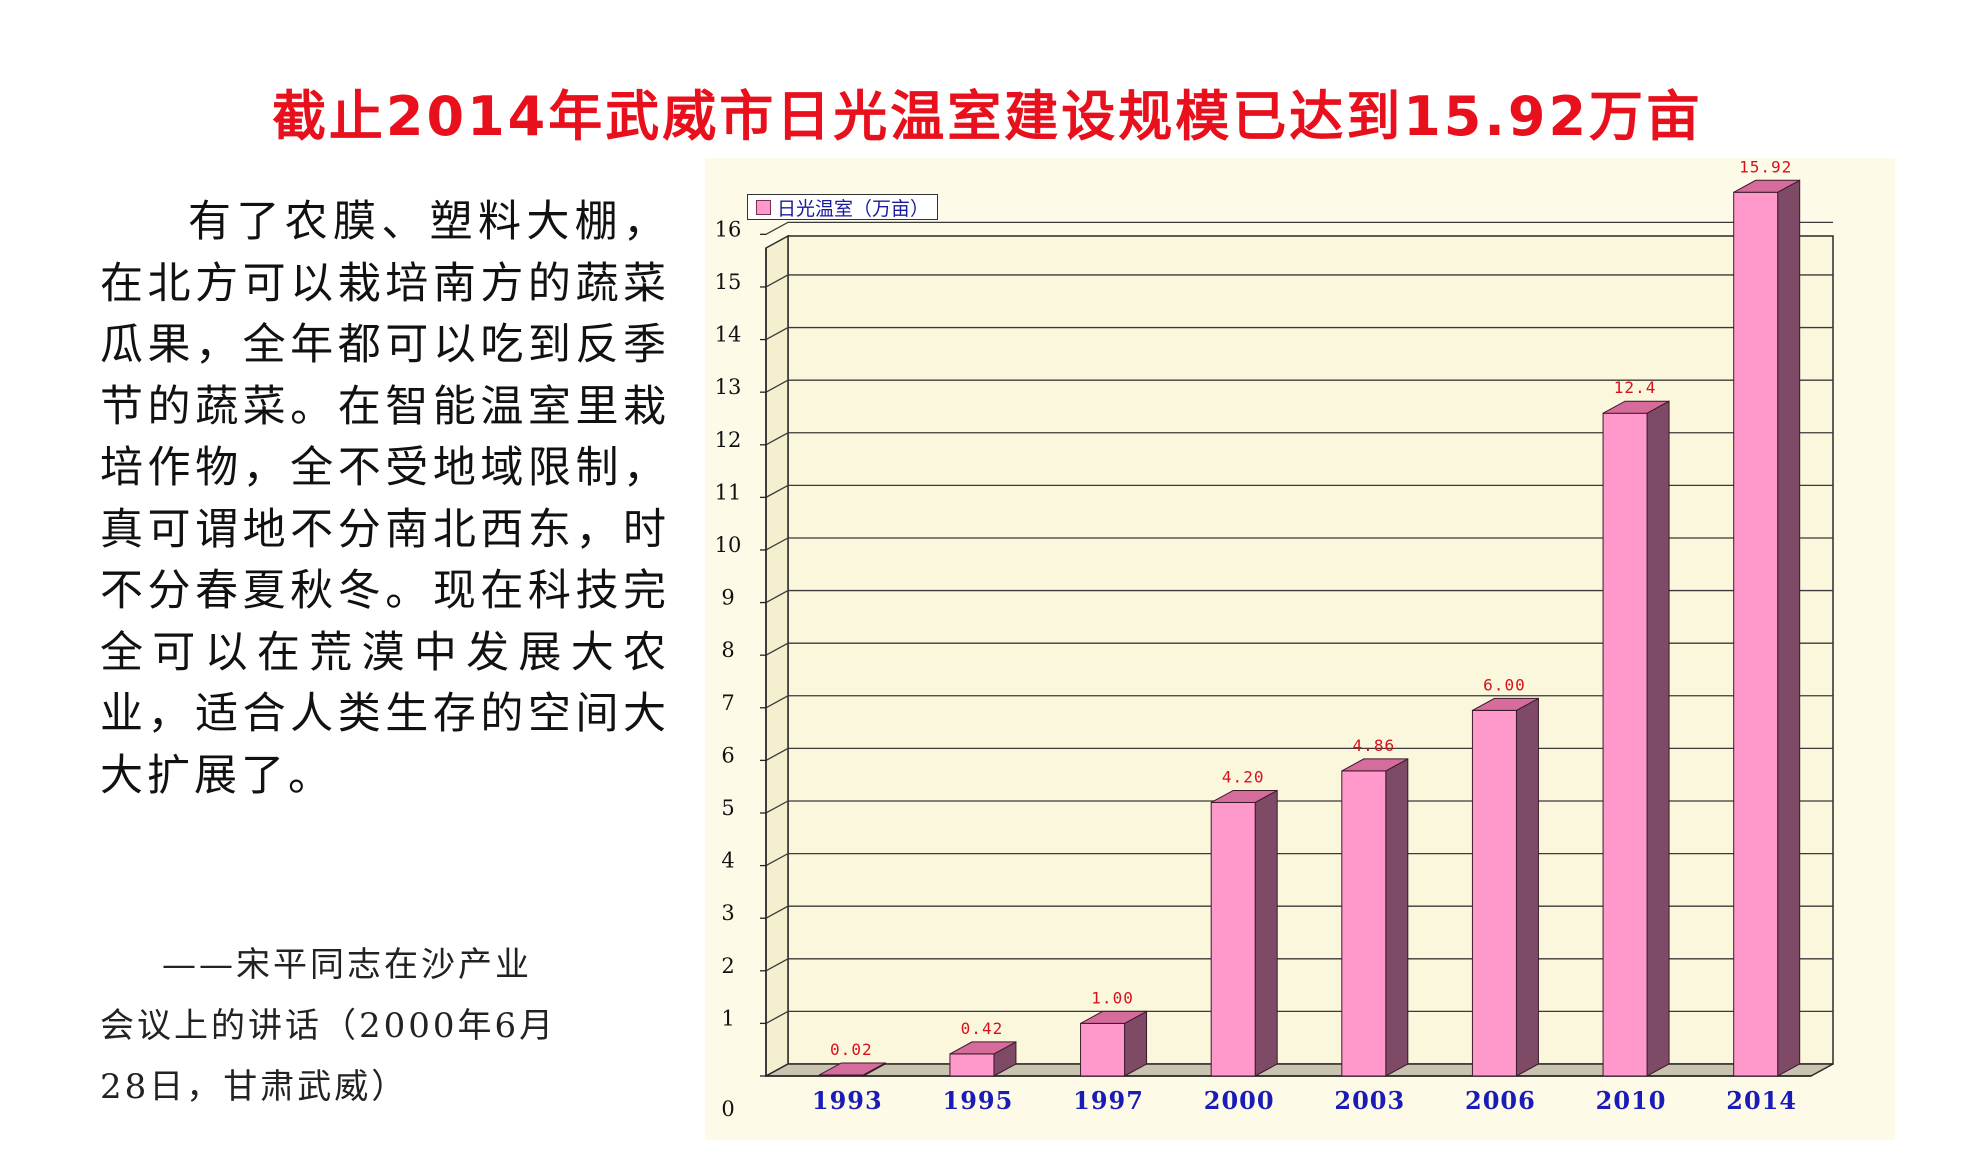 This screenshot has width=1975, height=1155. What do you see at coordinates (1374, 745) in the screenshot?
I see `data-label: 4.86` at bounding box center [1374, 745].